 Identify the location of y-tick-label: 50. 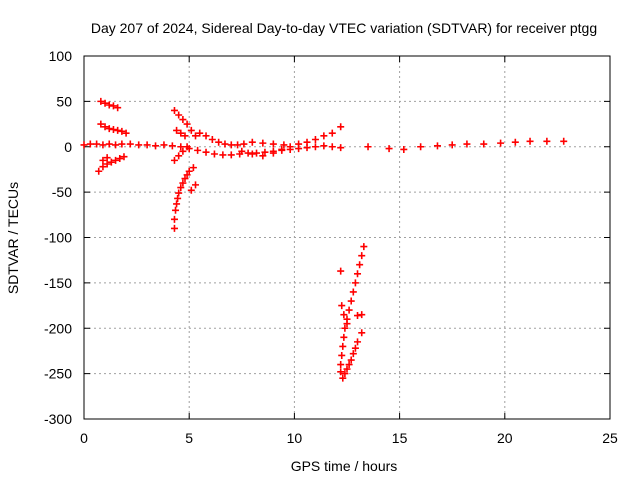
(64, 101).